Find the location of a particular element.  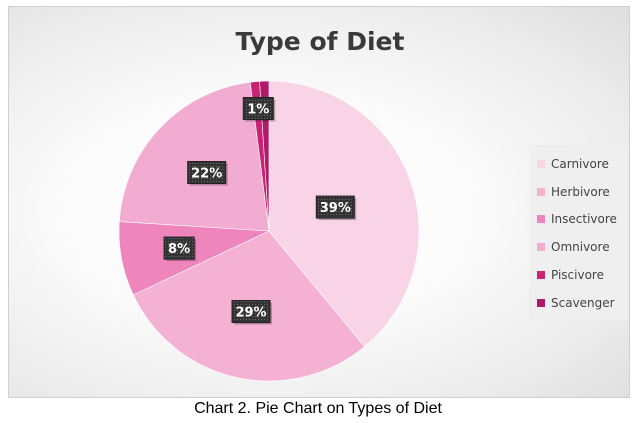

data-label-piscivore: 1% is located at coordinates (259, 109).